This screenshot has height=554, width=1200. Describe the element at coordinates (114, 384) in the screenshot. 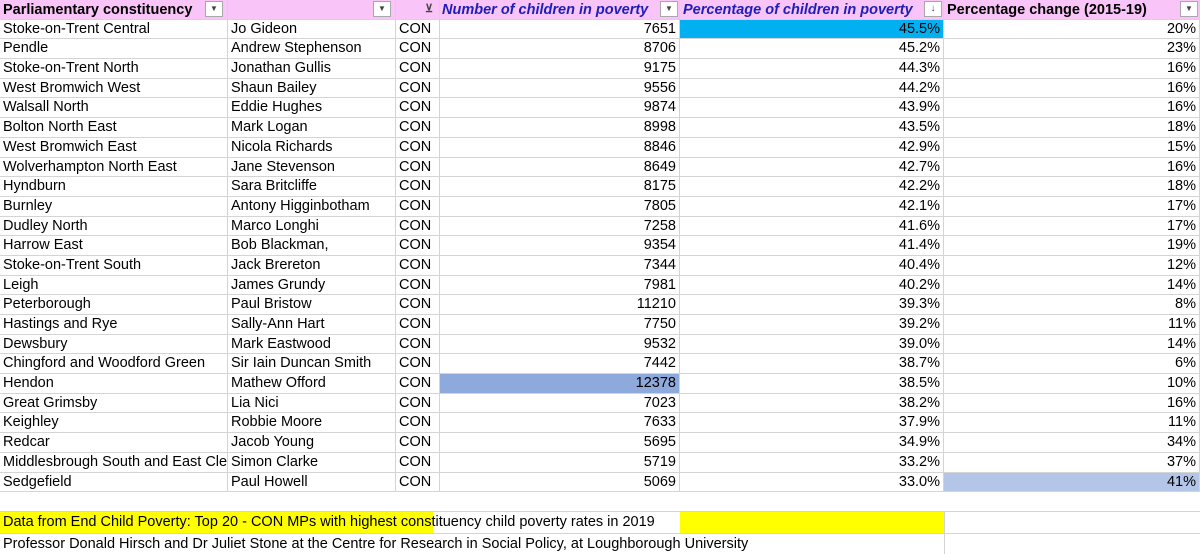

I see `cell-constituency: Hendon` at that location.